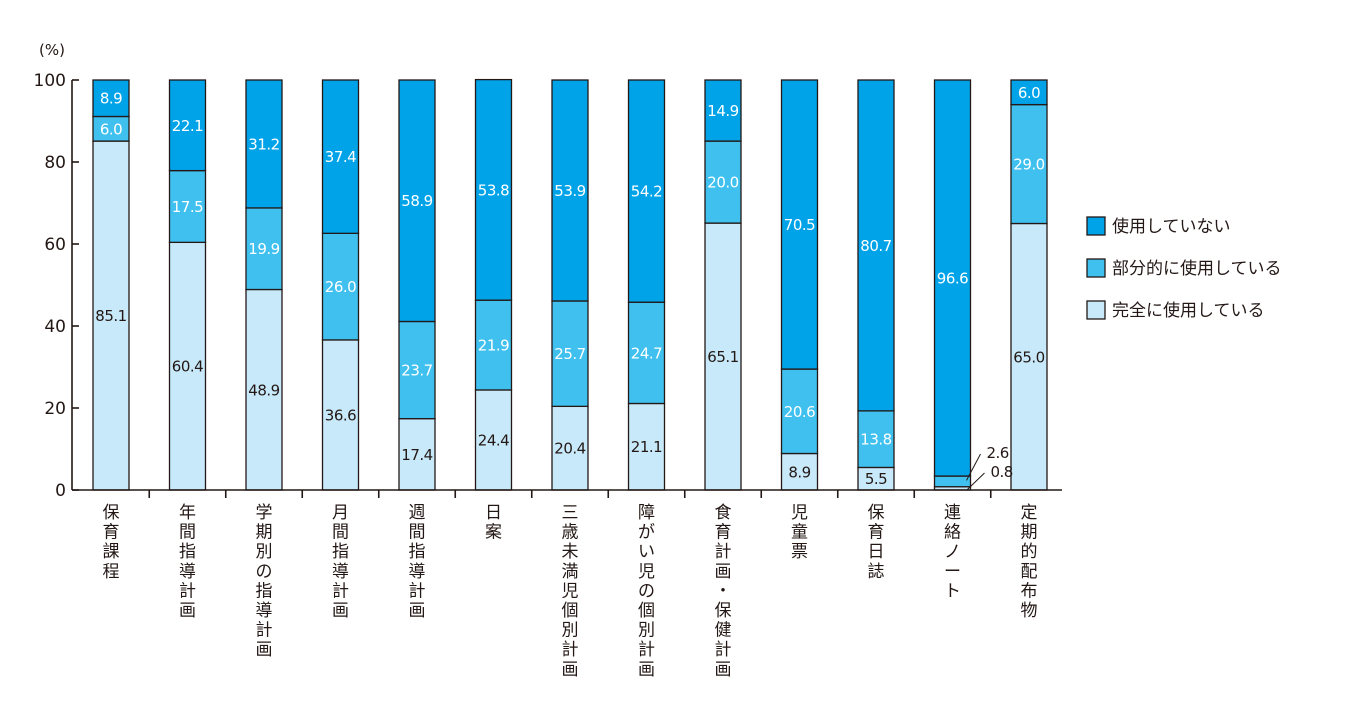 This screenshot has width=1346, height=715. Describe the element at coordinates (998, 453) in the screenshot. I see `data-label: 2.6` at that location.